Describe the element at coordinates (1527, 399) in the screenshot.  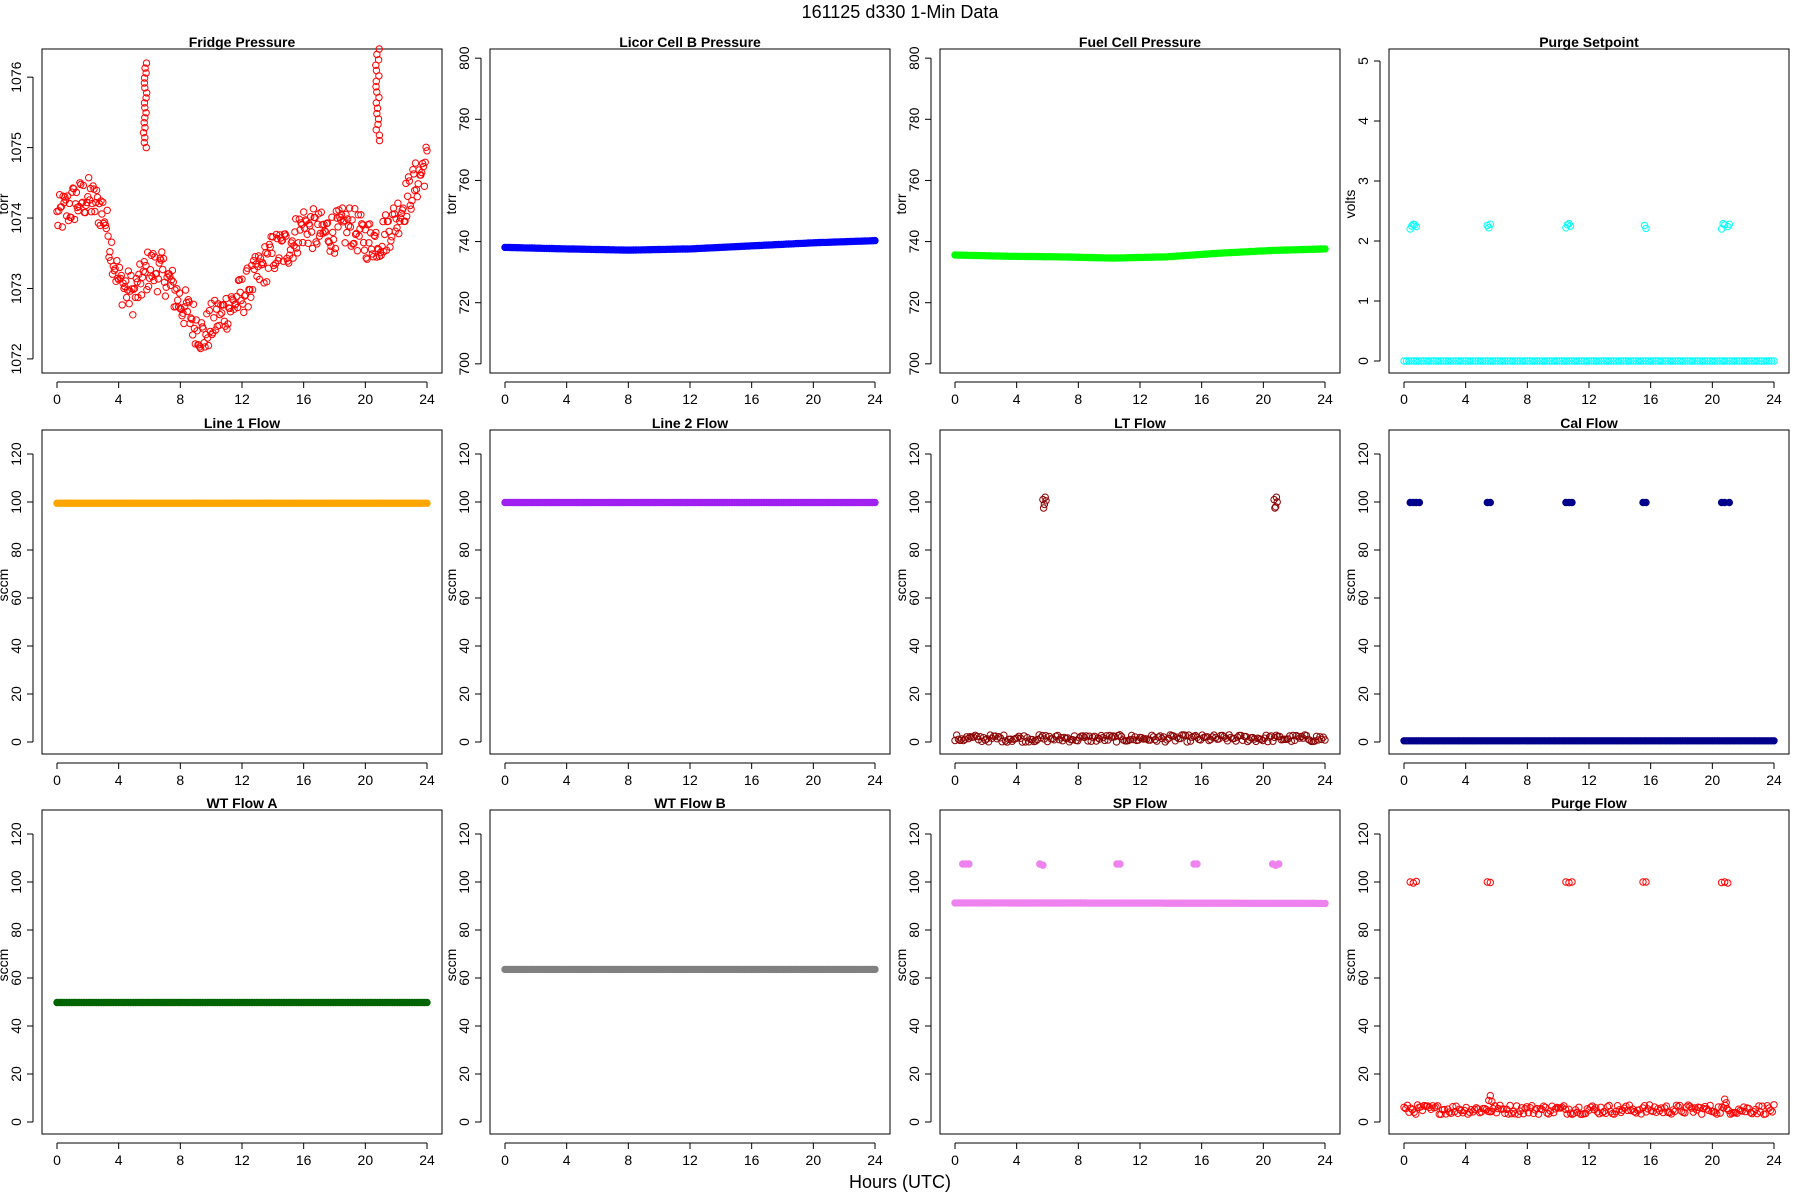
I see `x-tick-label: 8` at that location.